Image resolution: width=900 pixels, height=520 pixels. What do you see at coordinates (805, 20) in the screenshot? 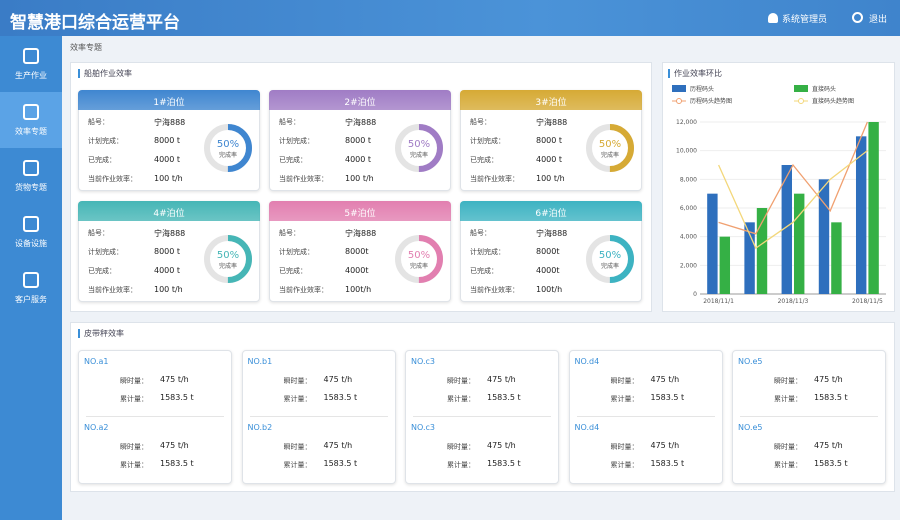
I see `user-name: 系统管理员` at bounding box center [805, 20].